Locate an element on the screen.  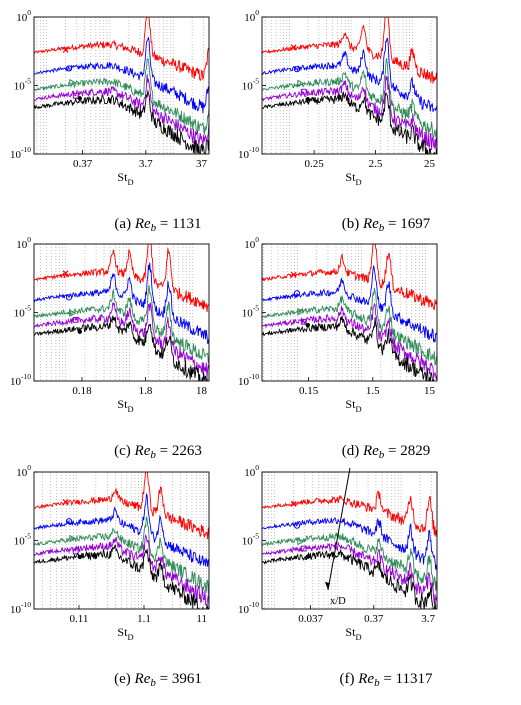
panel-c: 10⁰ 10⁻⁵ 10⁻¹⁰ 0.18 1.8 18 StD is located at coordinates (110, 324).